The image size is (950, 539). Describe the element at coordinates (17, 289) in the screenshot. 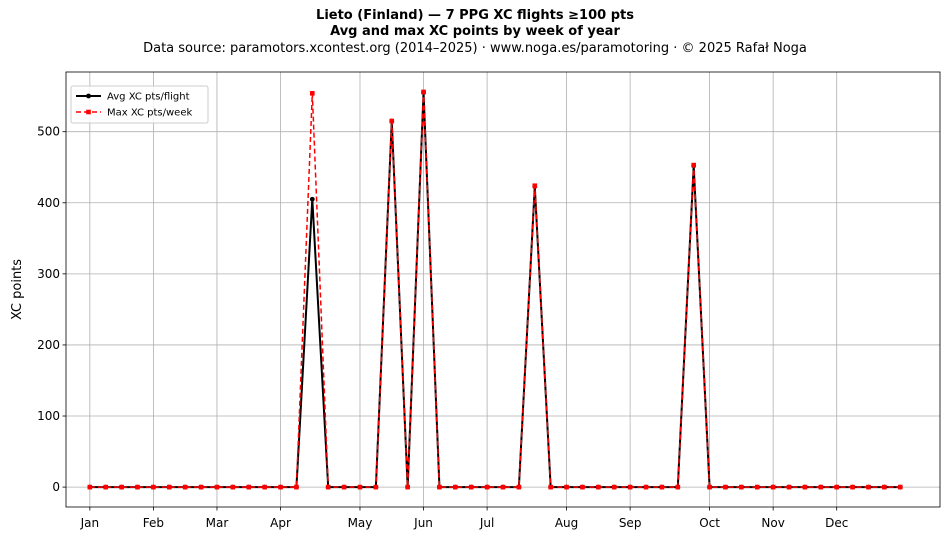

I see `y-axis-label: XC points` at that location.